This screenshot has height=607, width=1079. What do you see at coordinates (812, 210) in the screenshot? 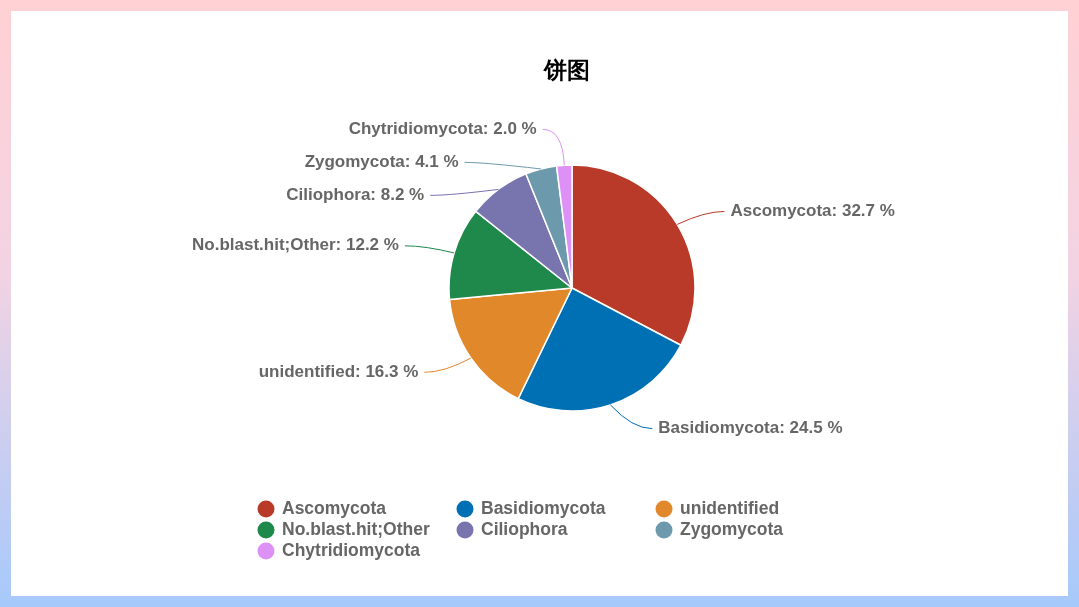
I see `data-label: Ascomycota: 32.7 %` at bounding box center [812, 210].